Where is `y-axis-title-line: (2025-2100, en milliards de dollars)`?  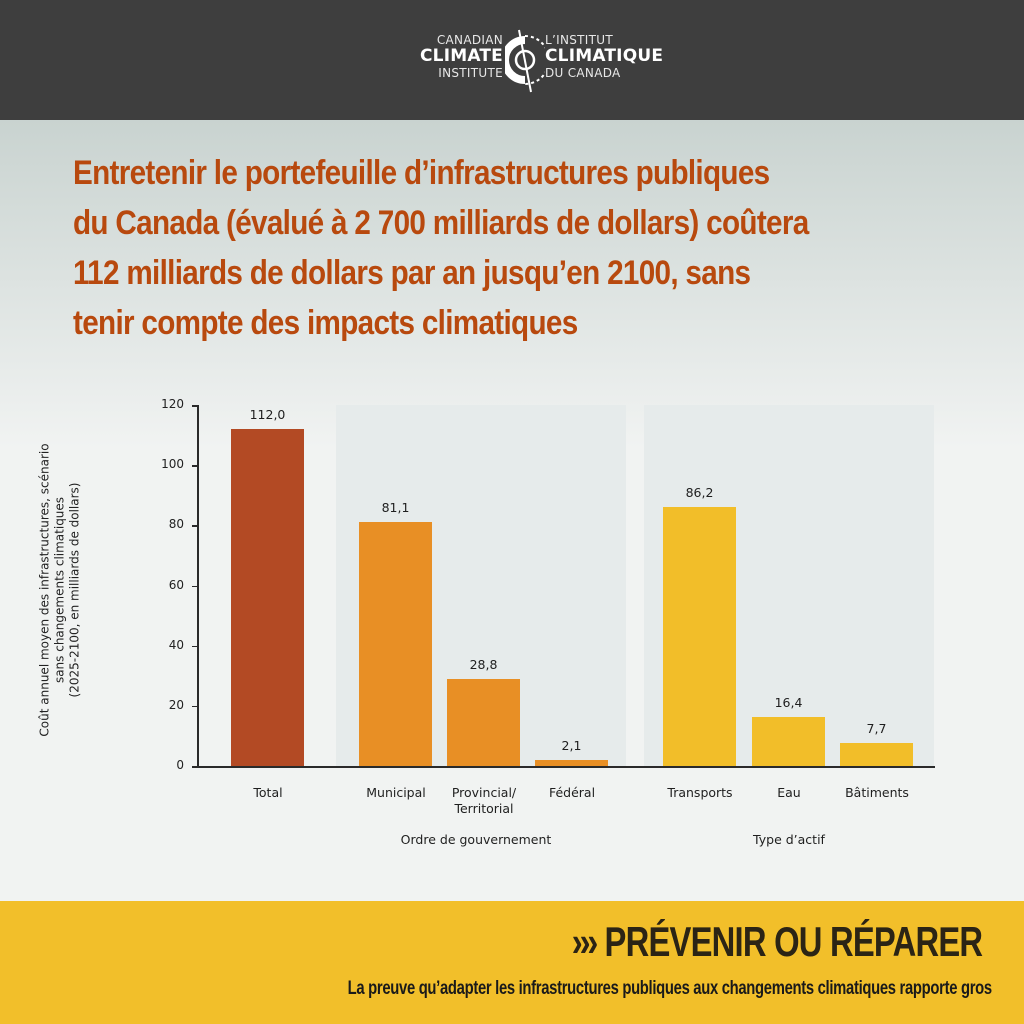
y-axis-title-line: (2025-2100, en milliards de dollars) is located at coordinates (74, 590).